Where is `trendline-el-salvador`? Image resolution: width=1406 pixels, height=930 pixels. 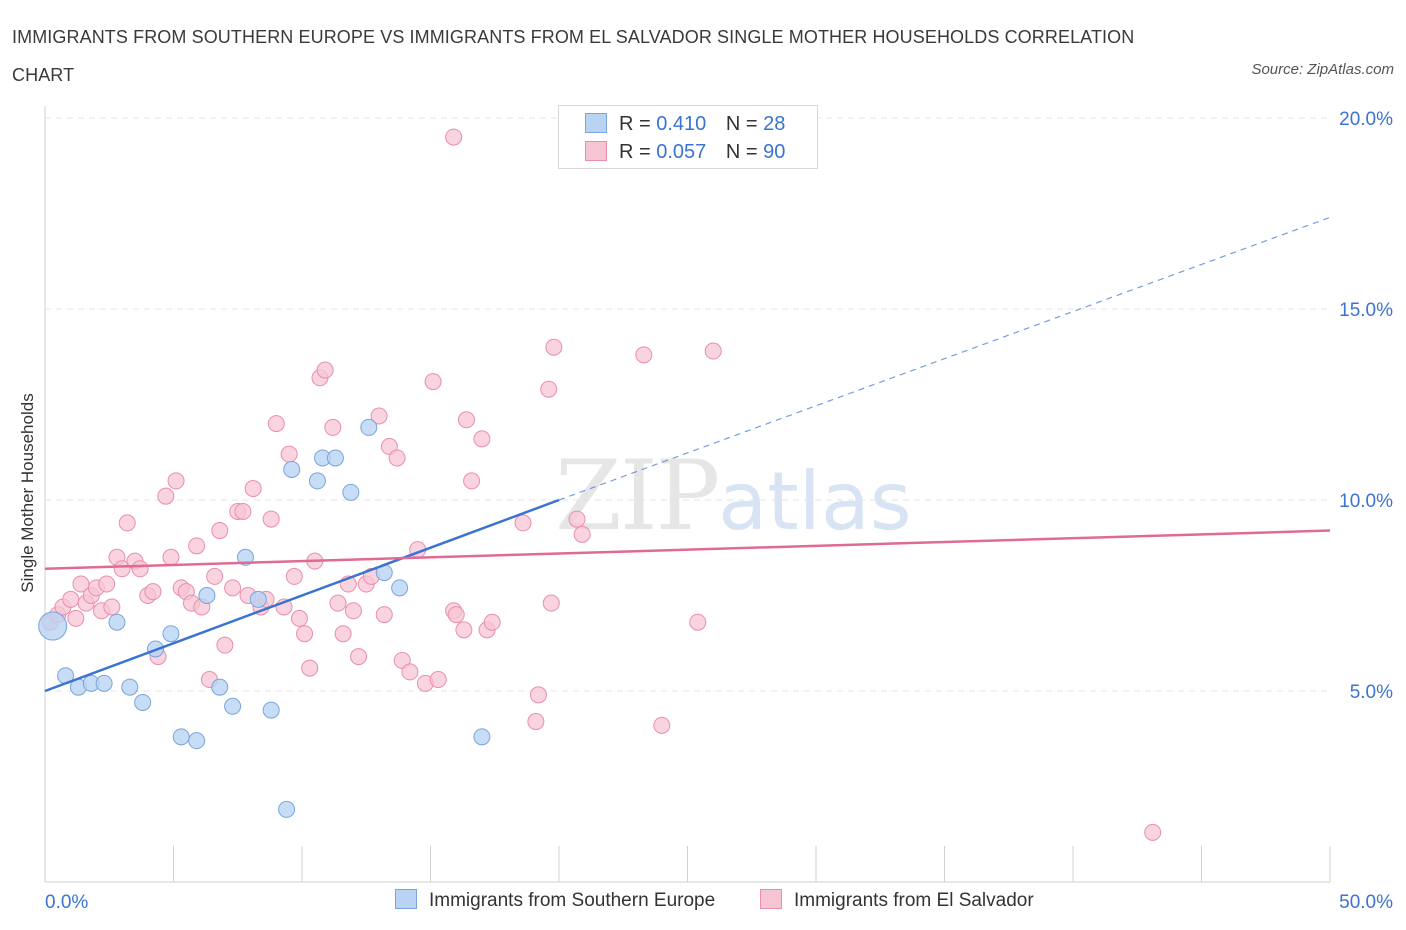
trendline-el-salvador is located at coordinates (687, 550).